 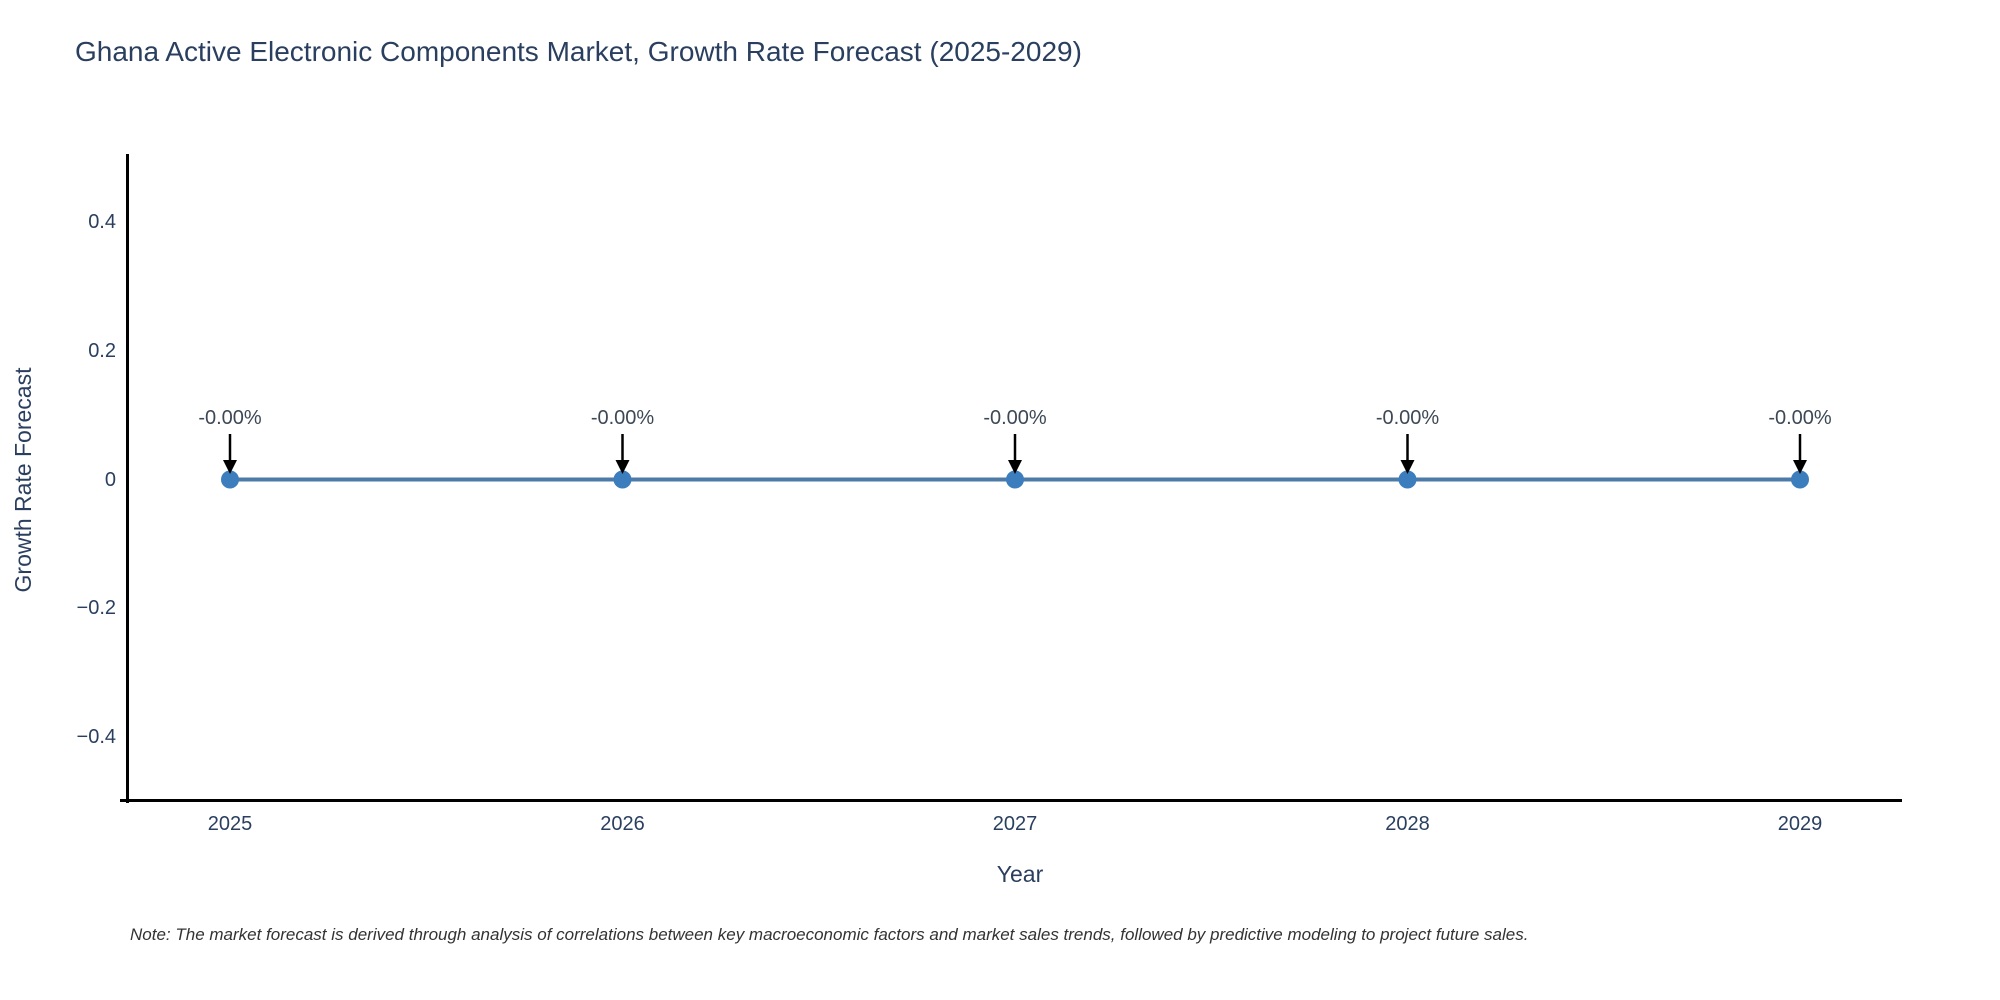 I want to click on y-tick-label: 0, so click(x=110, y=479).